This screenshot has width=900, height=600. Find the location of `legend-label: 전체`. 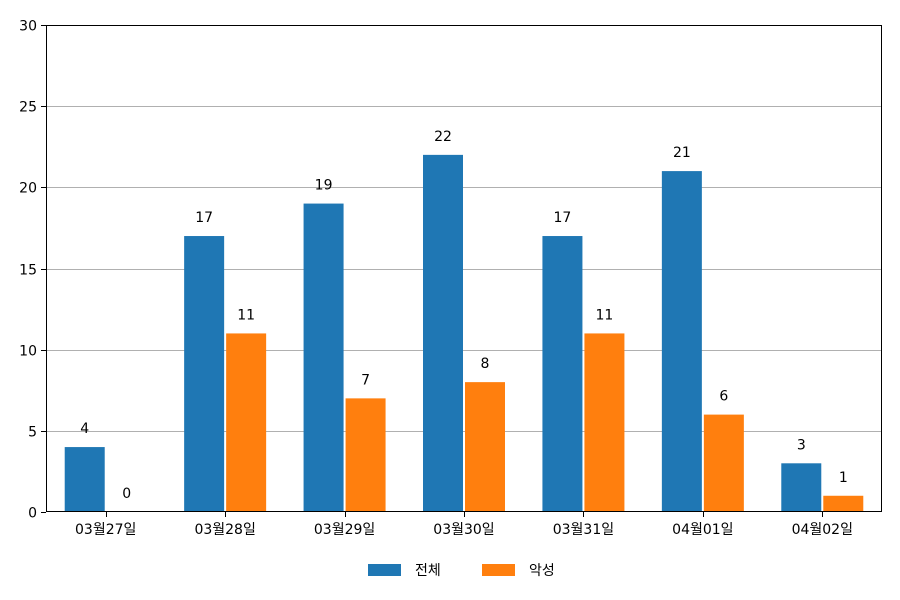

legend-label: 전체 is located at coordinates (428, 571).